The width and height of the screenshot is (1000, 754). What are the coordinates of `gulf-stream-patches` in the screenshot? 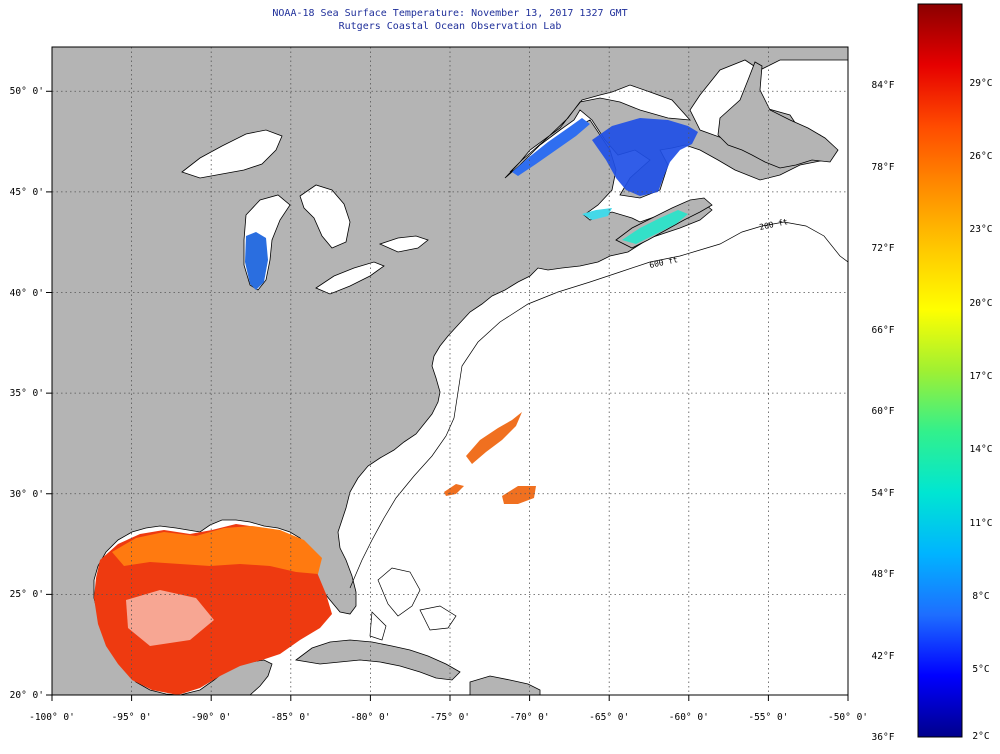 It's located at (490, 458).